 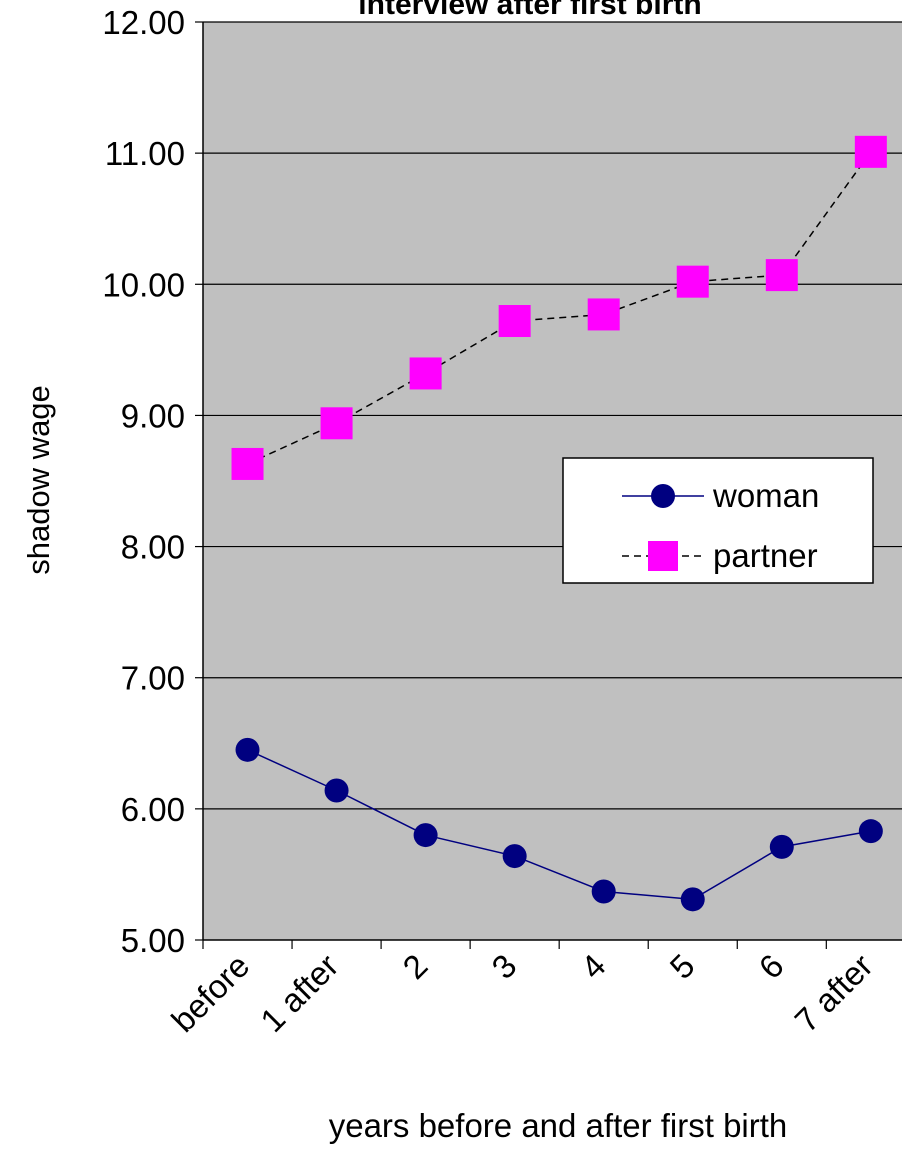 What do you see at coordinates (503, 966) in the screenshot?
I see `x-tick-label: 3` at bounding box center [503, 966].